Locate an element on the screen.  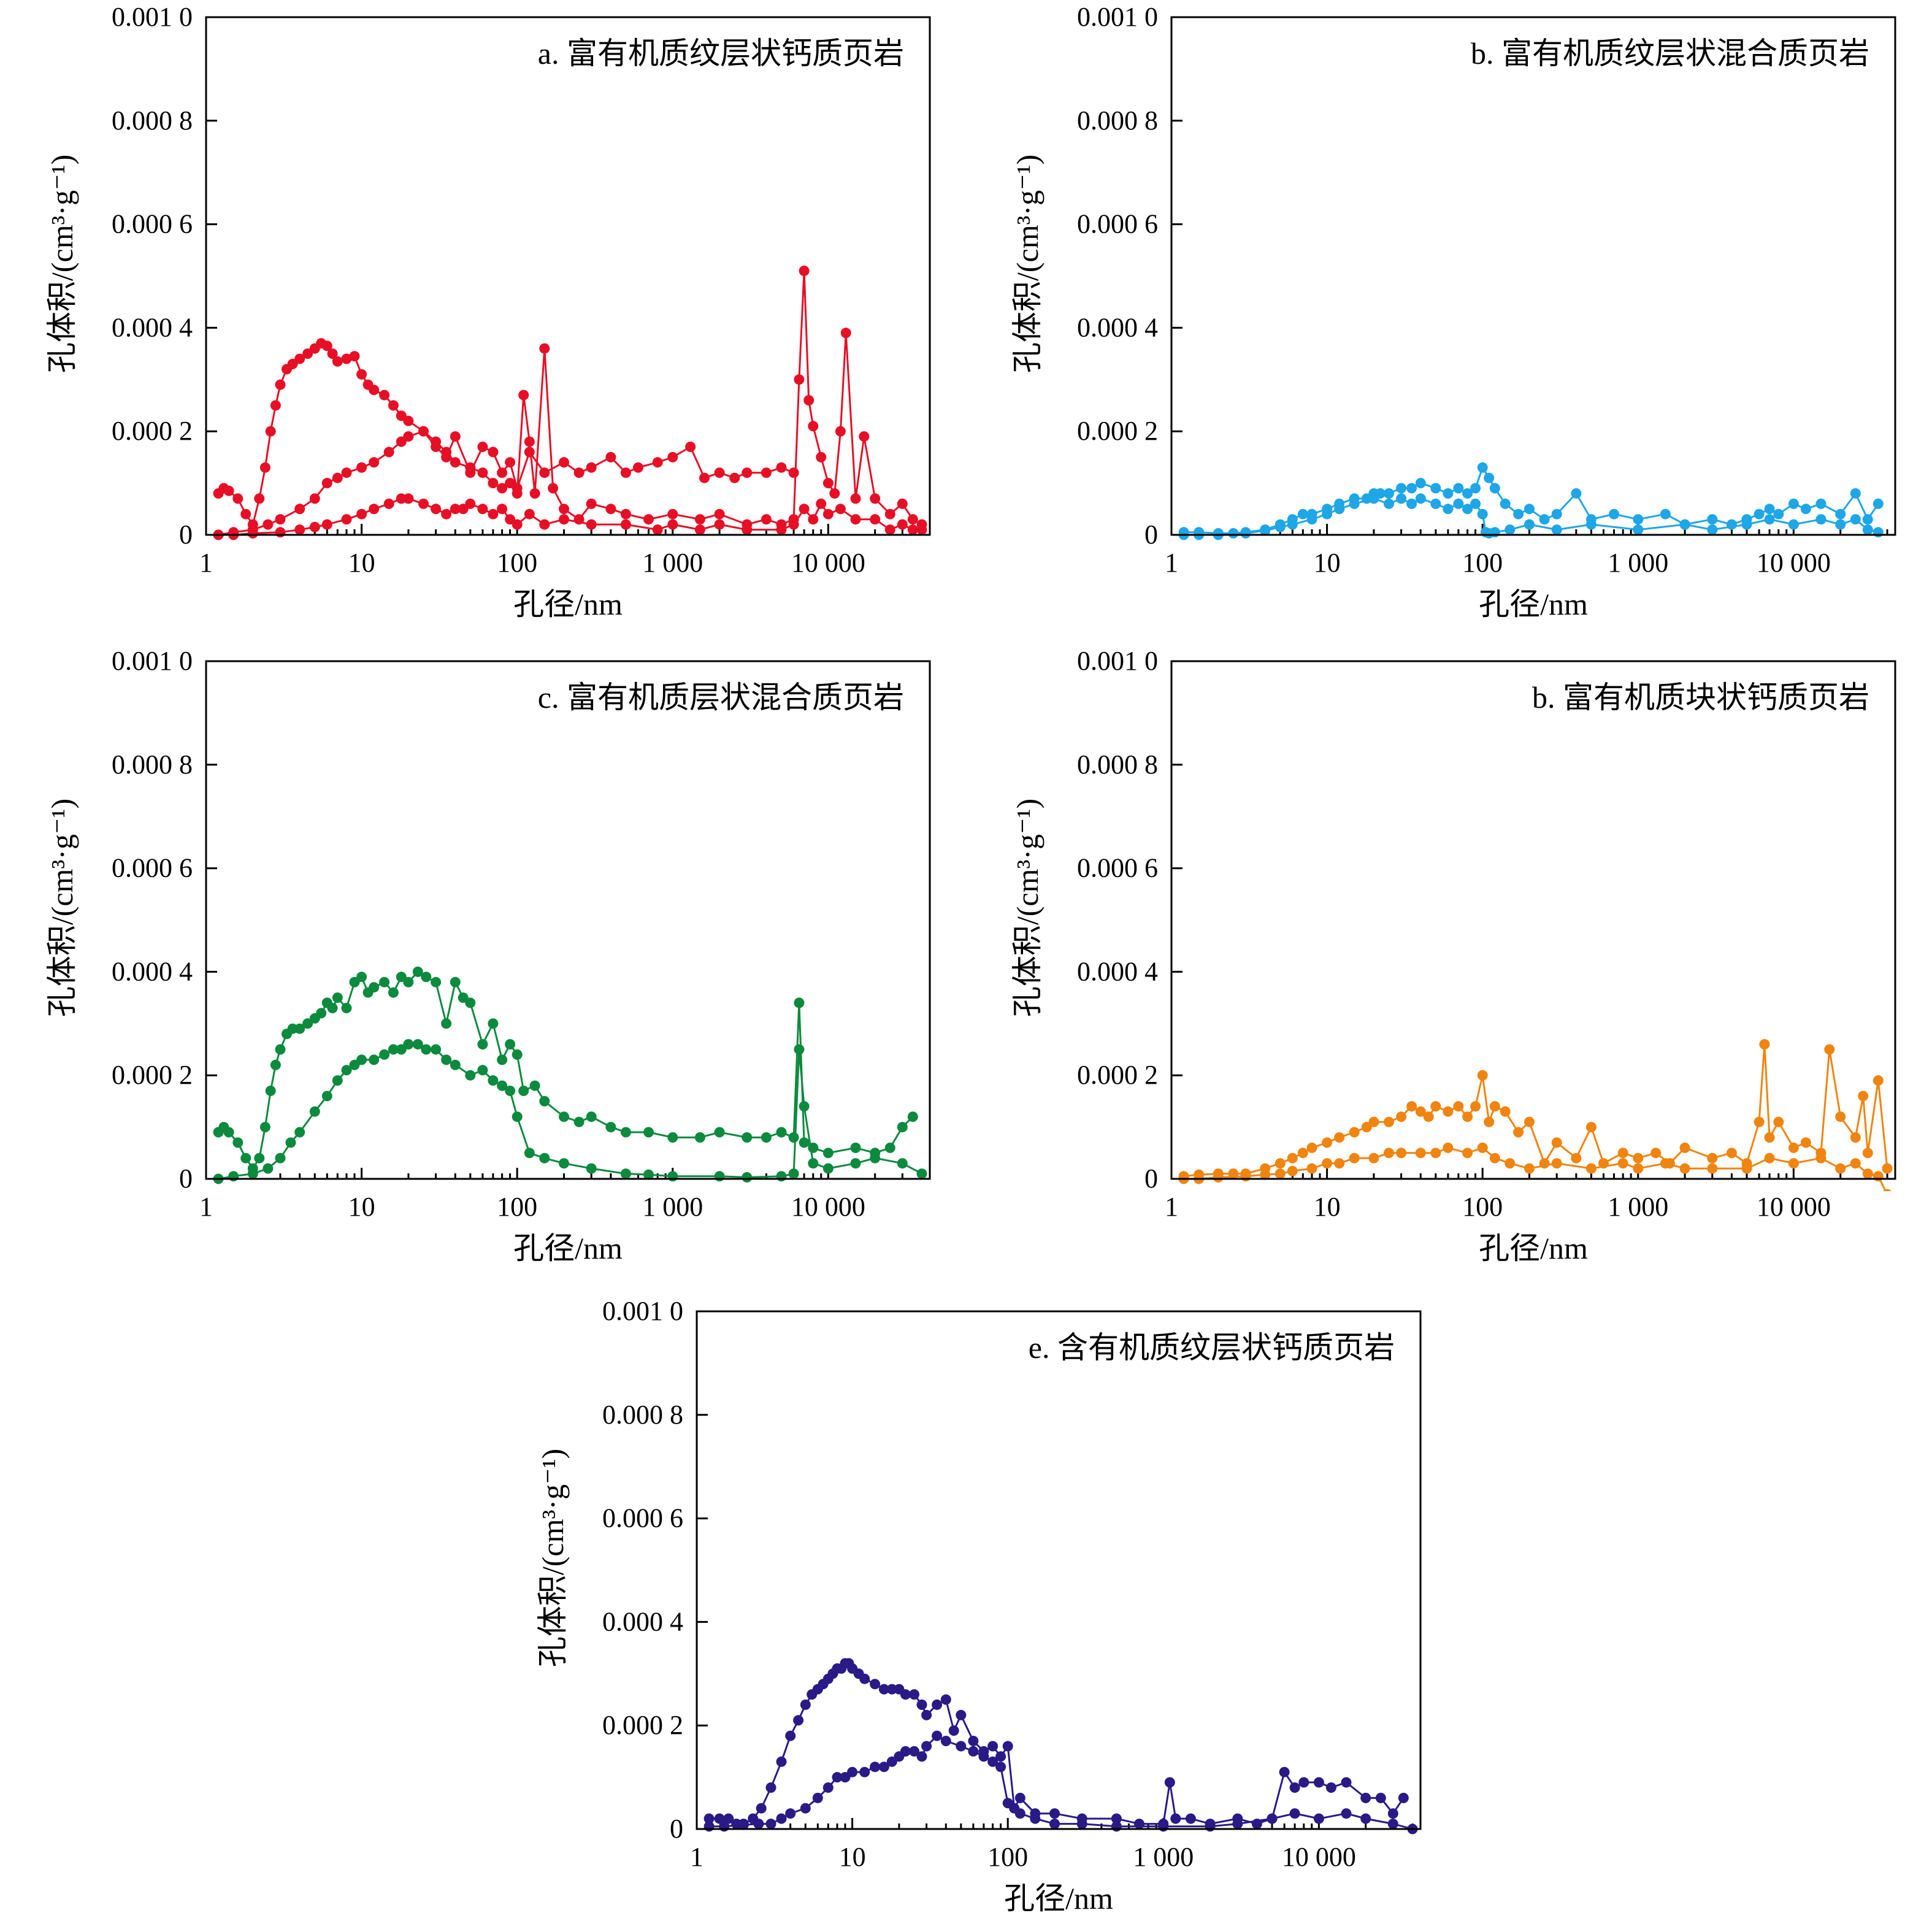
series-2-line is located at coordinates (570, 403).